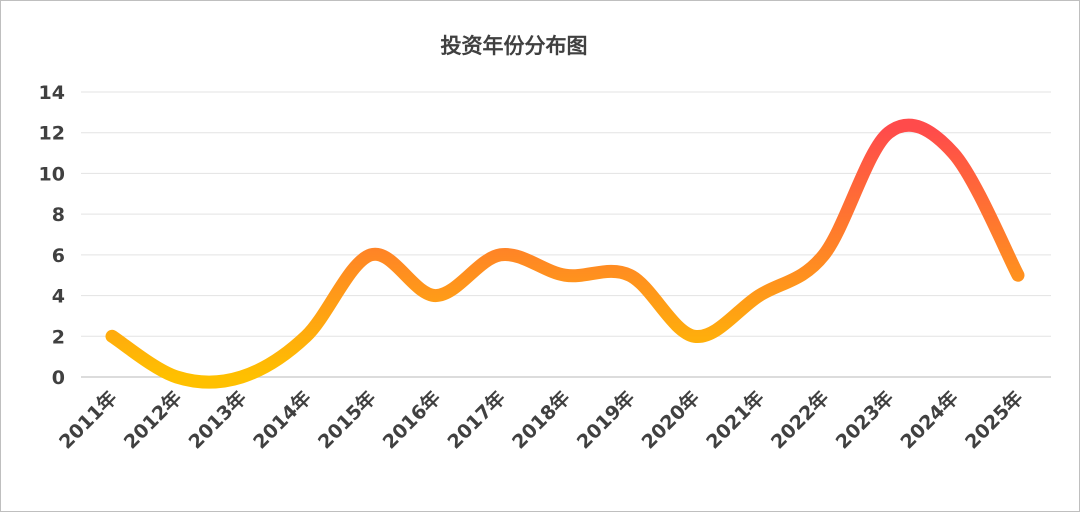 The width and height of the screenshot is (1080, 513). I want to click on x-tick-label: 2019年, so click(605, 419).